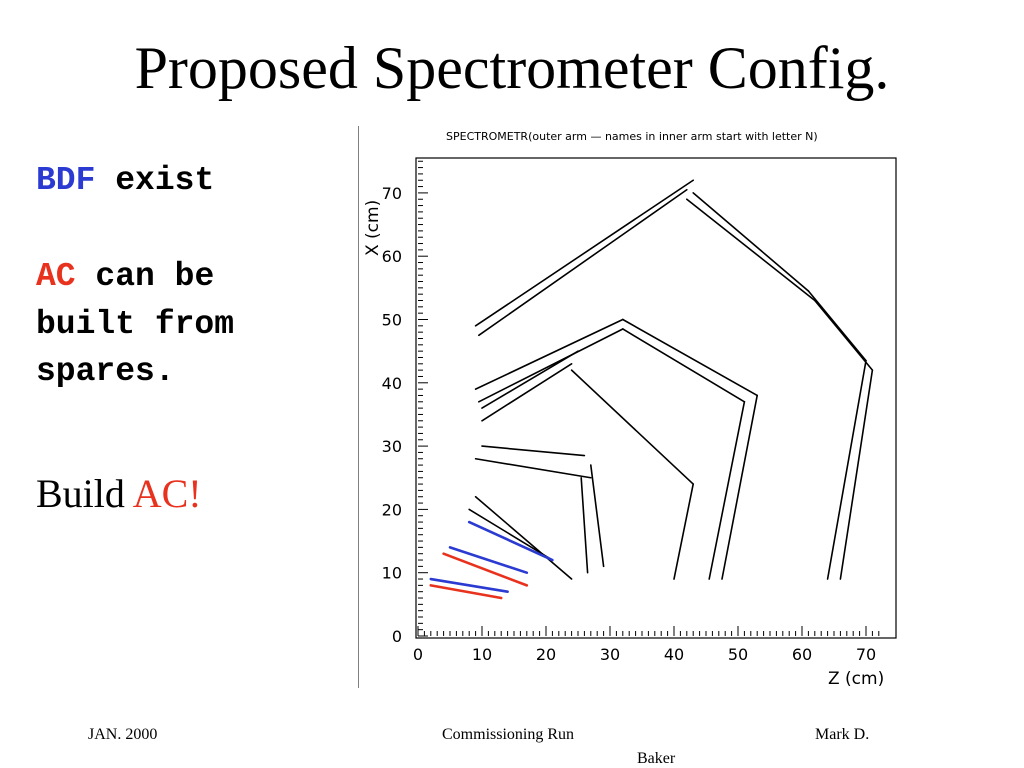  Describe the element at coordinates (418, 654) in the screenshot. I see `x-tick-label: 0` at that location.